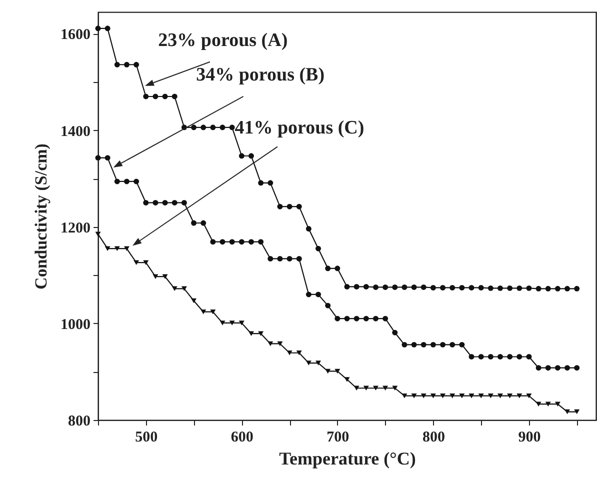 This screenshot has height=482, width=597. Describe the element at coordinates (433, 438) in the screenshot. I see `x-tick-label: 800` at that location.